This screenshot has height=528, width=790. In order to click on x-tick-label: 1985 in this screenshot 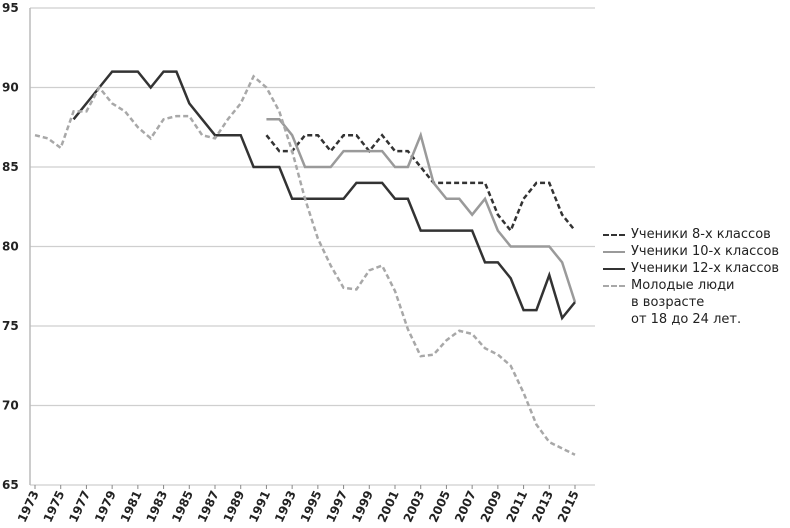, I will do `click(182, 506)`.